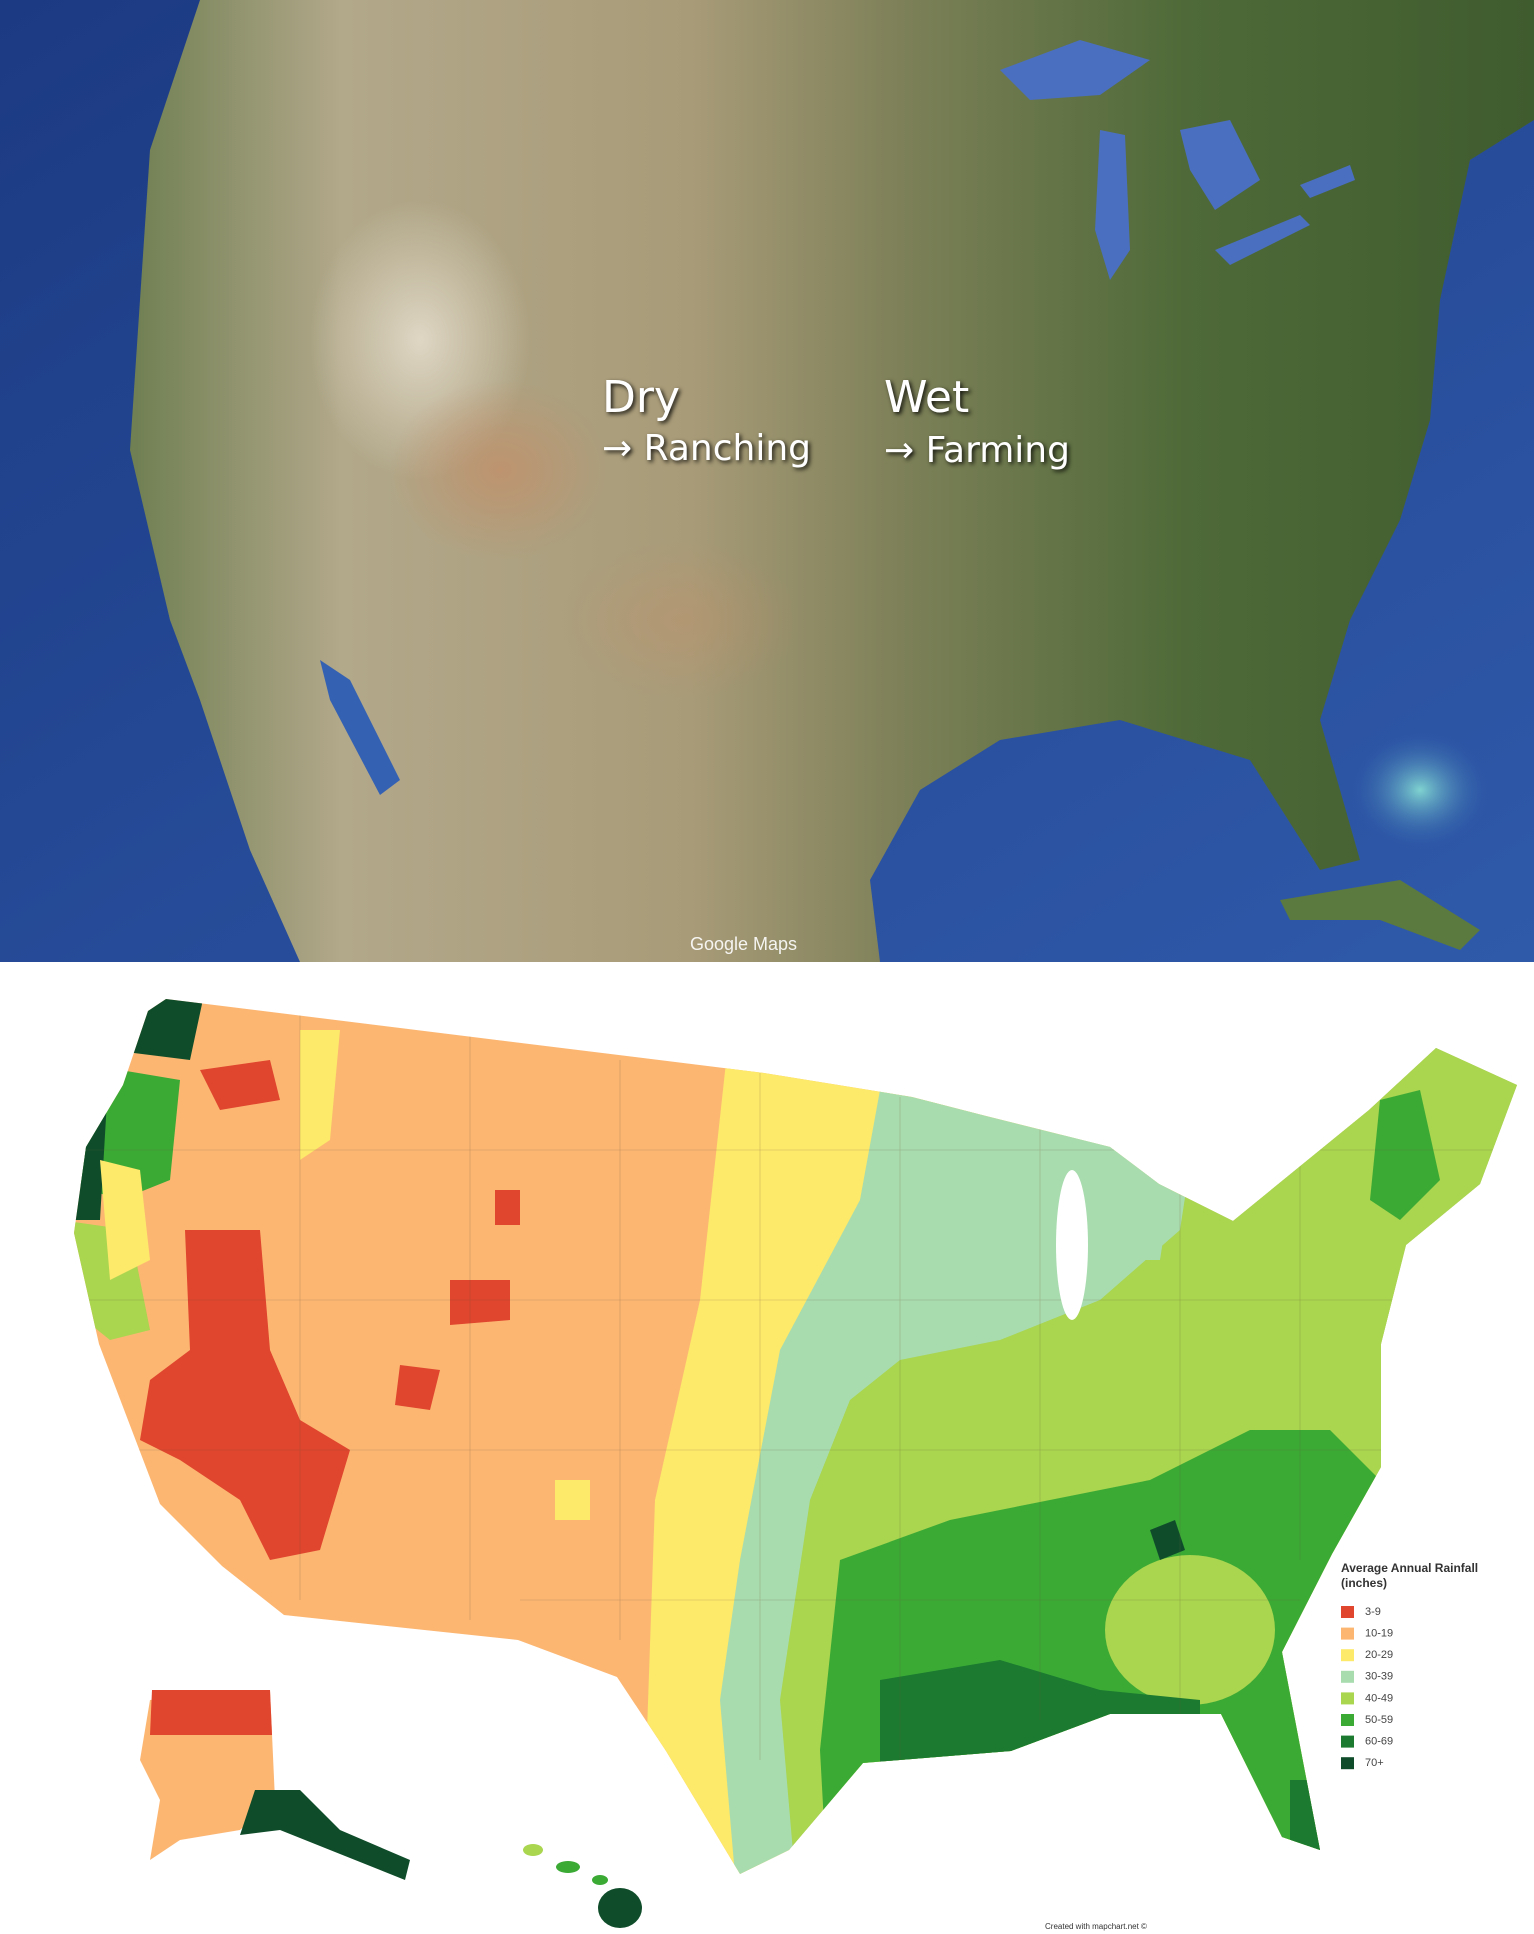 This screenshot has height=1934, width=1534. I want to click on legend-label: 40-49, so click(1379, 1698).